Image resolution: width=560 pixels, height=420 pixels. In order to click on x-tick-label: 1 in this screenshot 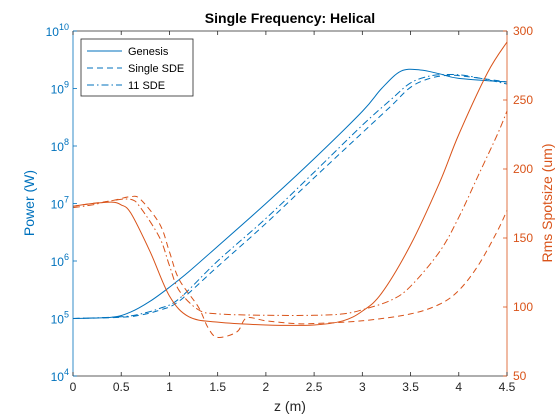, I will do `click(169, 387)`.